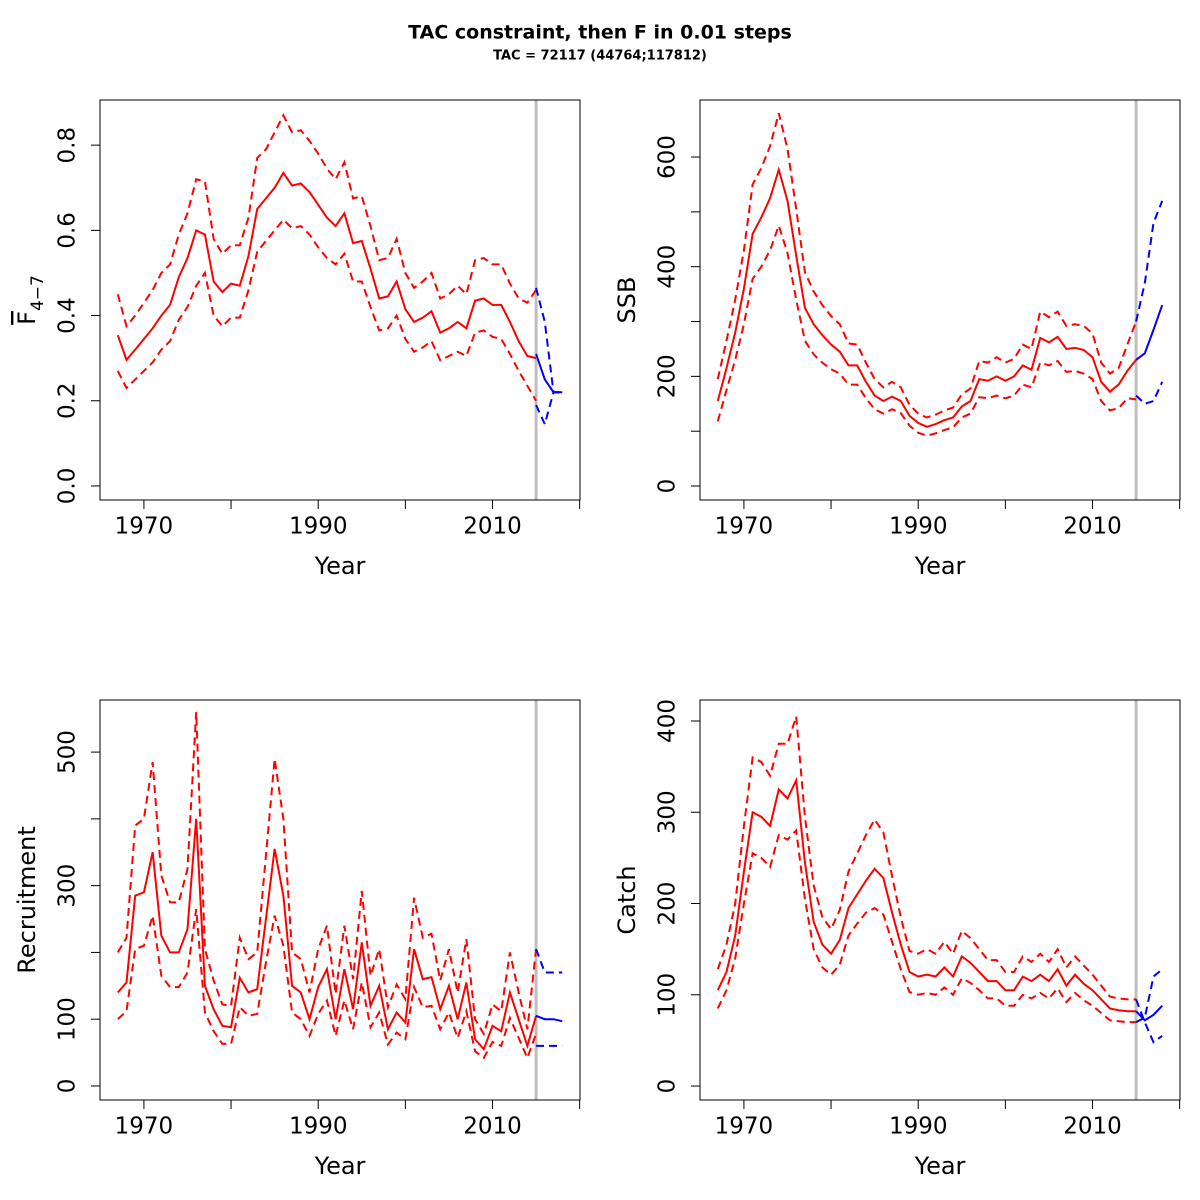  What do you see at coordinates (600, 33) in the screenshot?
I see `chart-title: TAC constraint, then F in 0.01 steps` at bounding box center [600, 33].